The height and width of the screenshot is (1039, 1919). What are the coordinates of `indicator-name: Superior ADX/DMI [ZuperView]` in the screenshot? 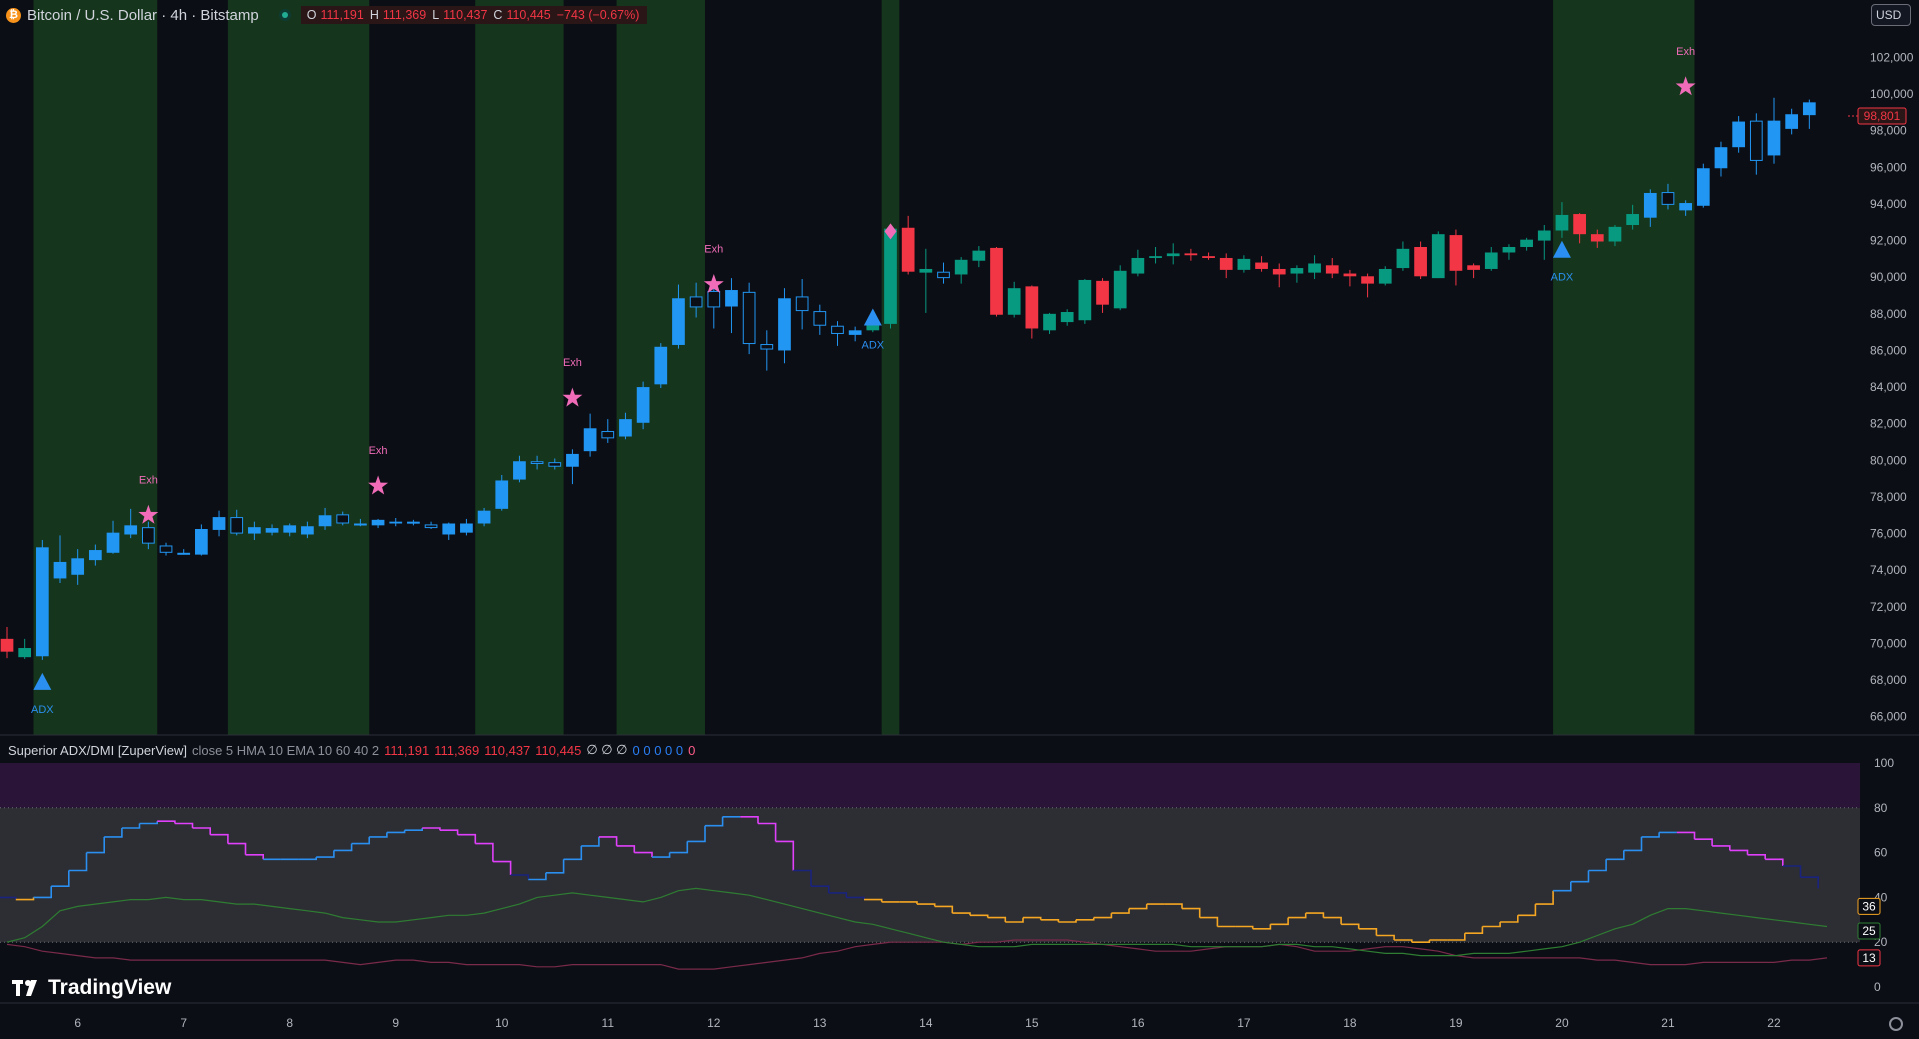 It's located at (97, 750).